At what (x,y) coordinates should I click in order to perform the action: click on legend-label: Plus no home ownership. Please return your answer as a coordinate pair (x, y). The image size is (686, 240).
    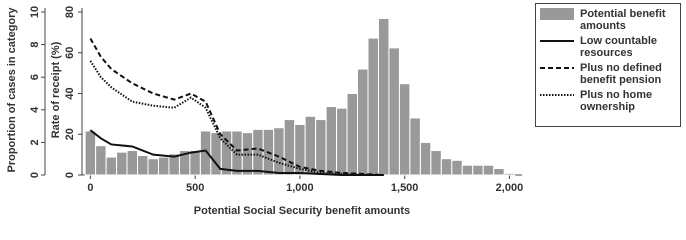
    Looking at the image, I should click on (616, 101).